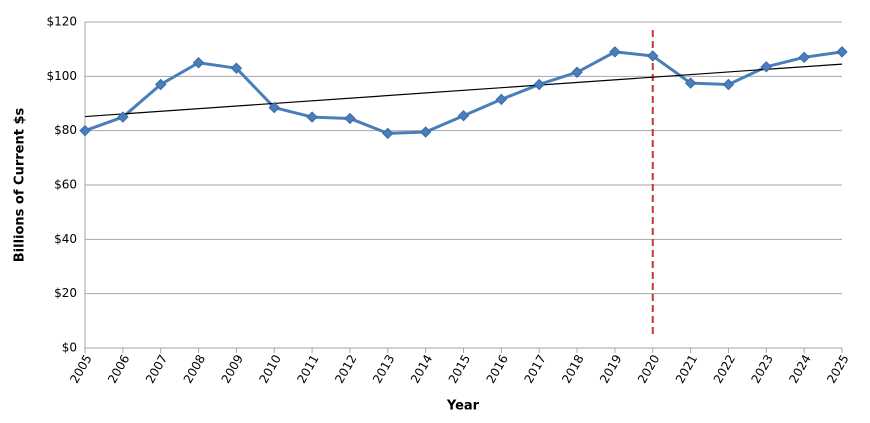 This screenshot has height=423, width=870. I want to click on y-tick-label: $60, so click(65, 185).